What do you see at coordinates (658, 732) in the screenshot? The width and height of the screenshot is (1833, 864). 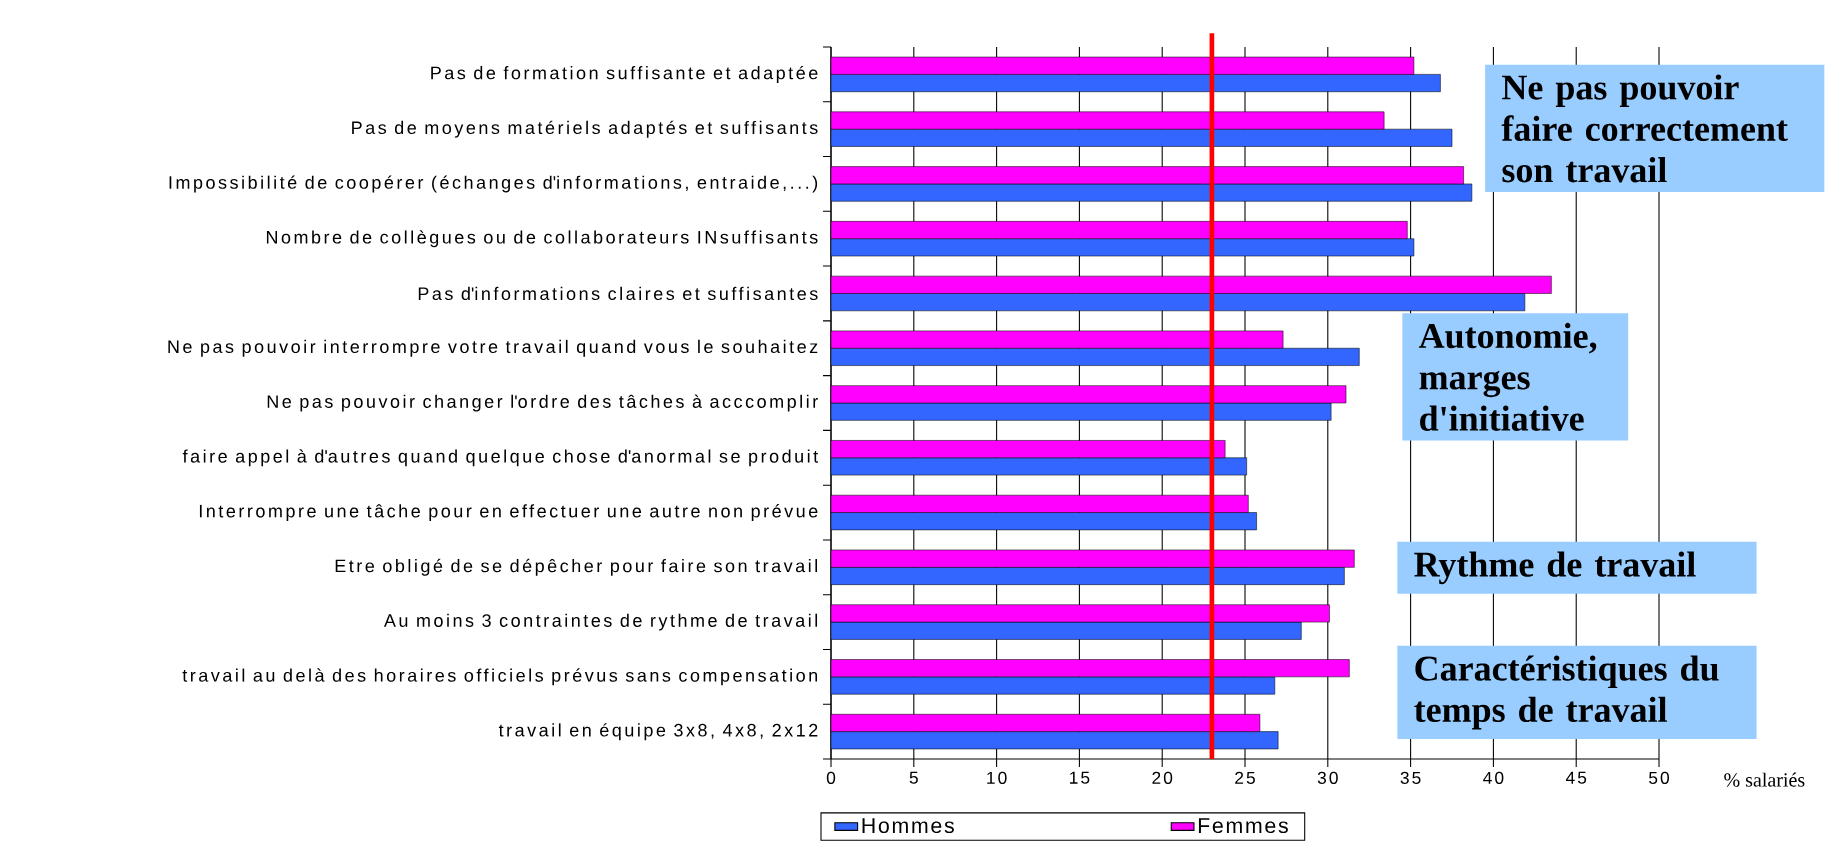 I see `y-tick-label: travail en équipe 3x8, 4x8, 2x12` at bounding box center [658, 732].